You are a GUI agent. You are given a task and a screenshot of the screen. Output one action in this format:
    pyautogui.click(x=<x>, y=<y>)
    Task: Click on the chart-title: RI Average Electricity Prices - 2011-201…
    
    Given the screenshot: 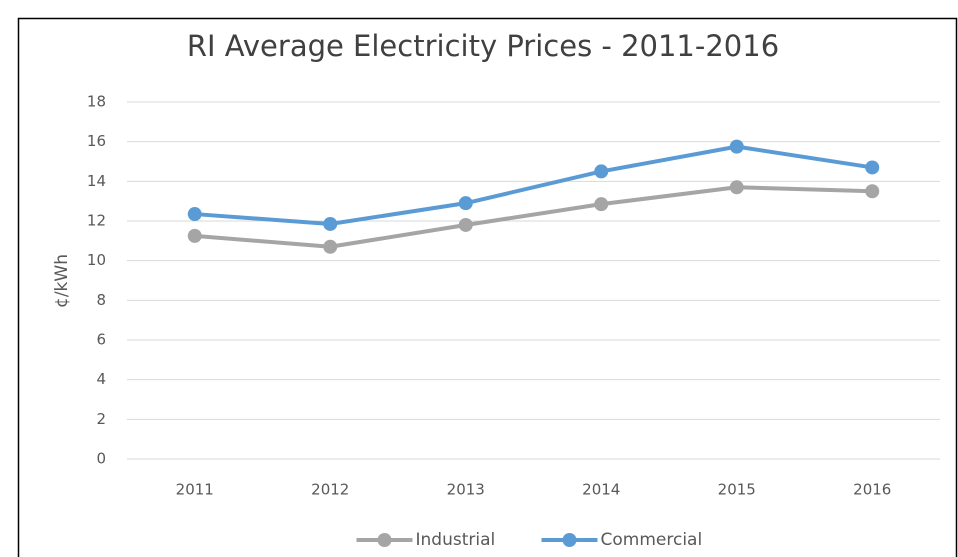 What is the action you would take?
    pyautogui.click(x=483, y=46)
    